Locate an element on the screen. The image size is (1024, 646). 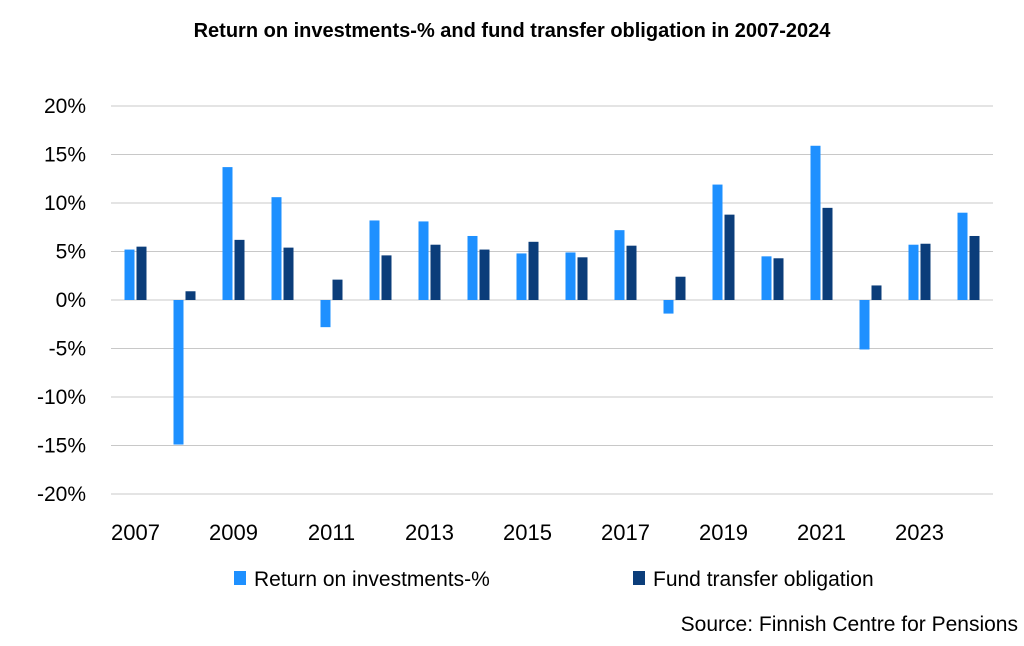
y-tick-label: -15% is located at coordinates (61, 446).